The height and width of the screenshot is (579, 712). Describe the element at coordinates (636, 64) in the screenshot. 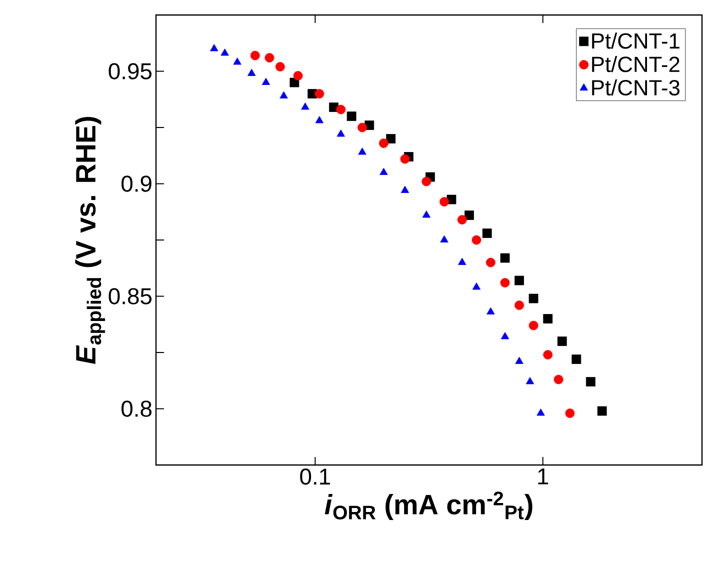

I see `legend-label: Pt/CNT-2` at that location.